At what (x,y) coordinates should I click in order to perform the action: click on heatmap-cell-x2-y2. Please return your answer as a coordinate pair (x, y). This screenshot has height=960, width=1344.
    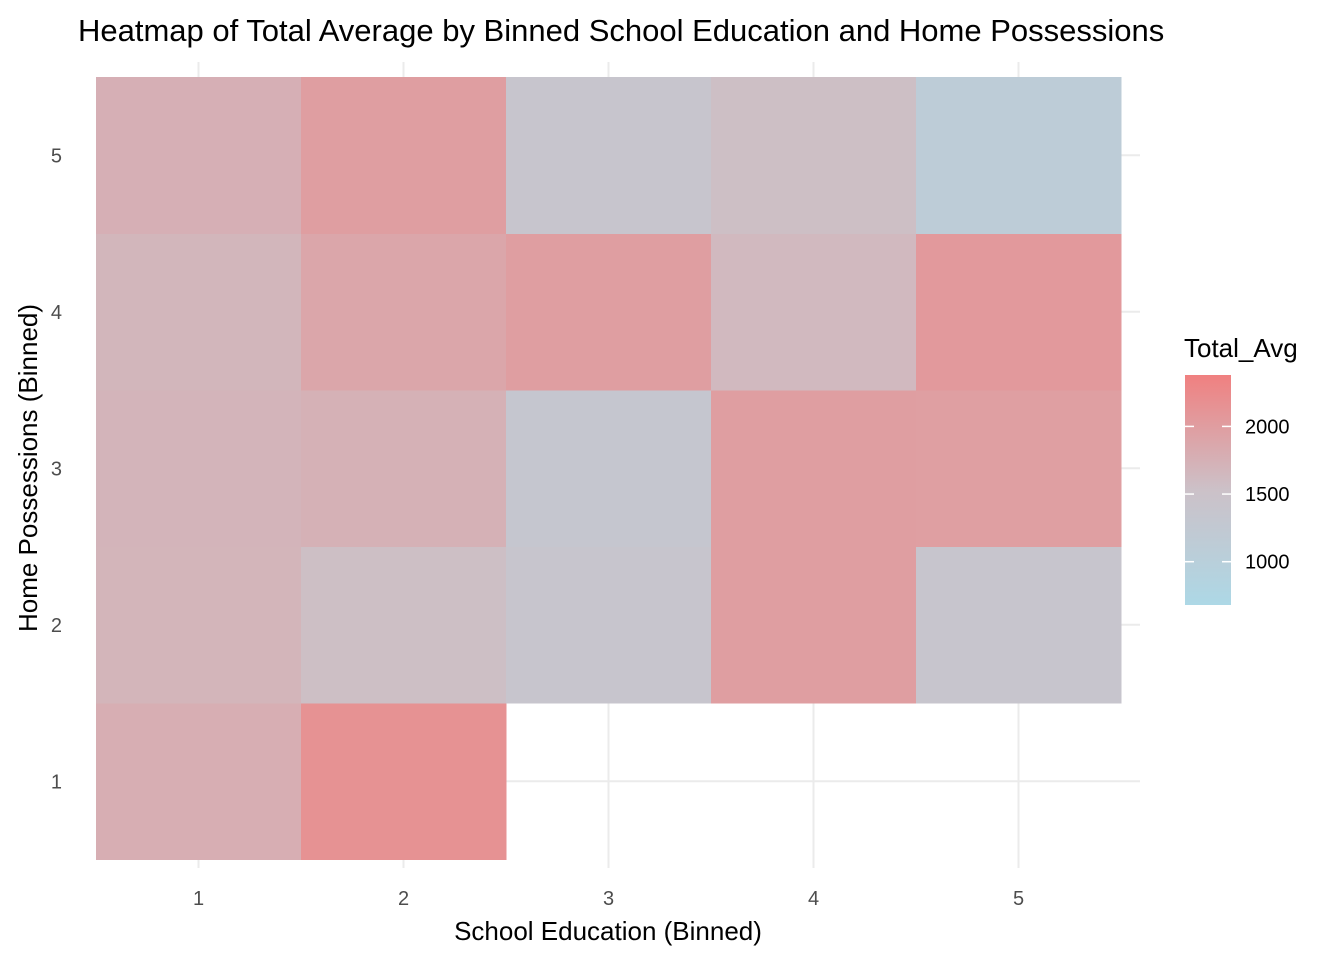
    Looking at the image, I should click on (404, 625).